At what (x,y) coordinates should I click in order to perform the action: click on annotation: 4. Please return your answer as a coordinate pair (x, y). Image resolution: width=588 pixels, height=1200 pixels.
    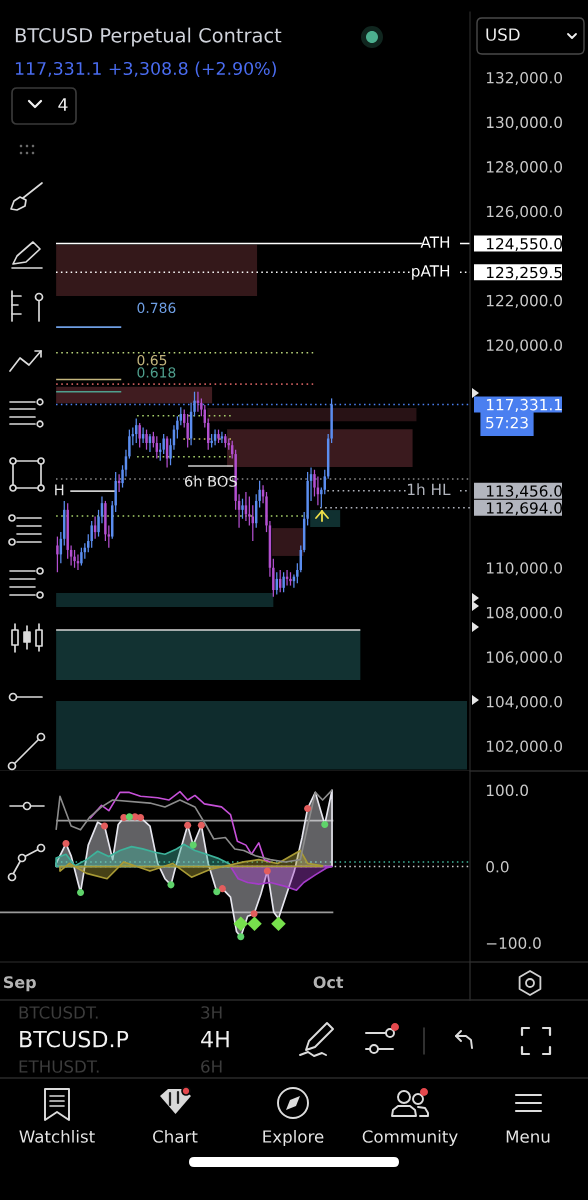
    Looking at the image, I should click on (63, 104).